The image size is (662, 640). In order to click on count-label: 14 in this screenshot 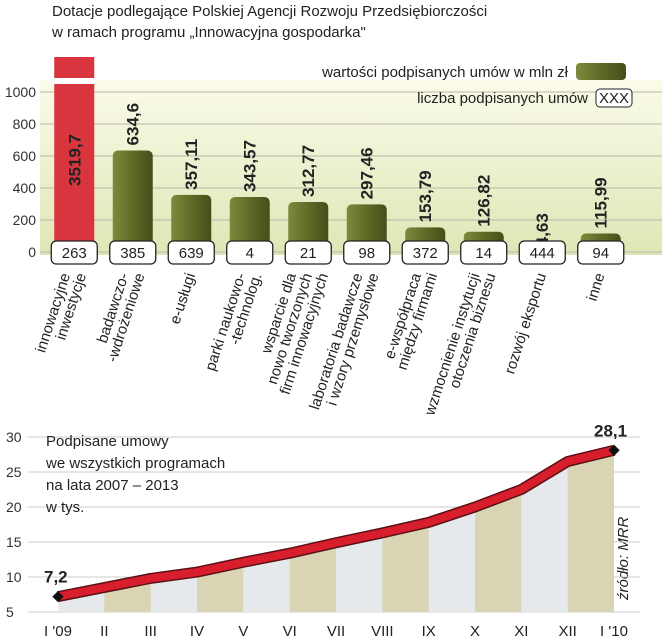, I will do `click(483, 253)`.